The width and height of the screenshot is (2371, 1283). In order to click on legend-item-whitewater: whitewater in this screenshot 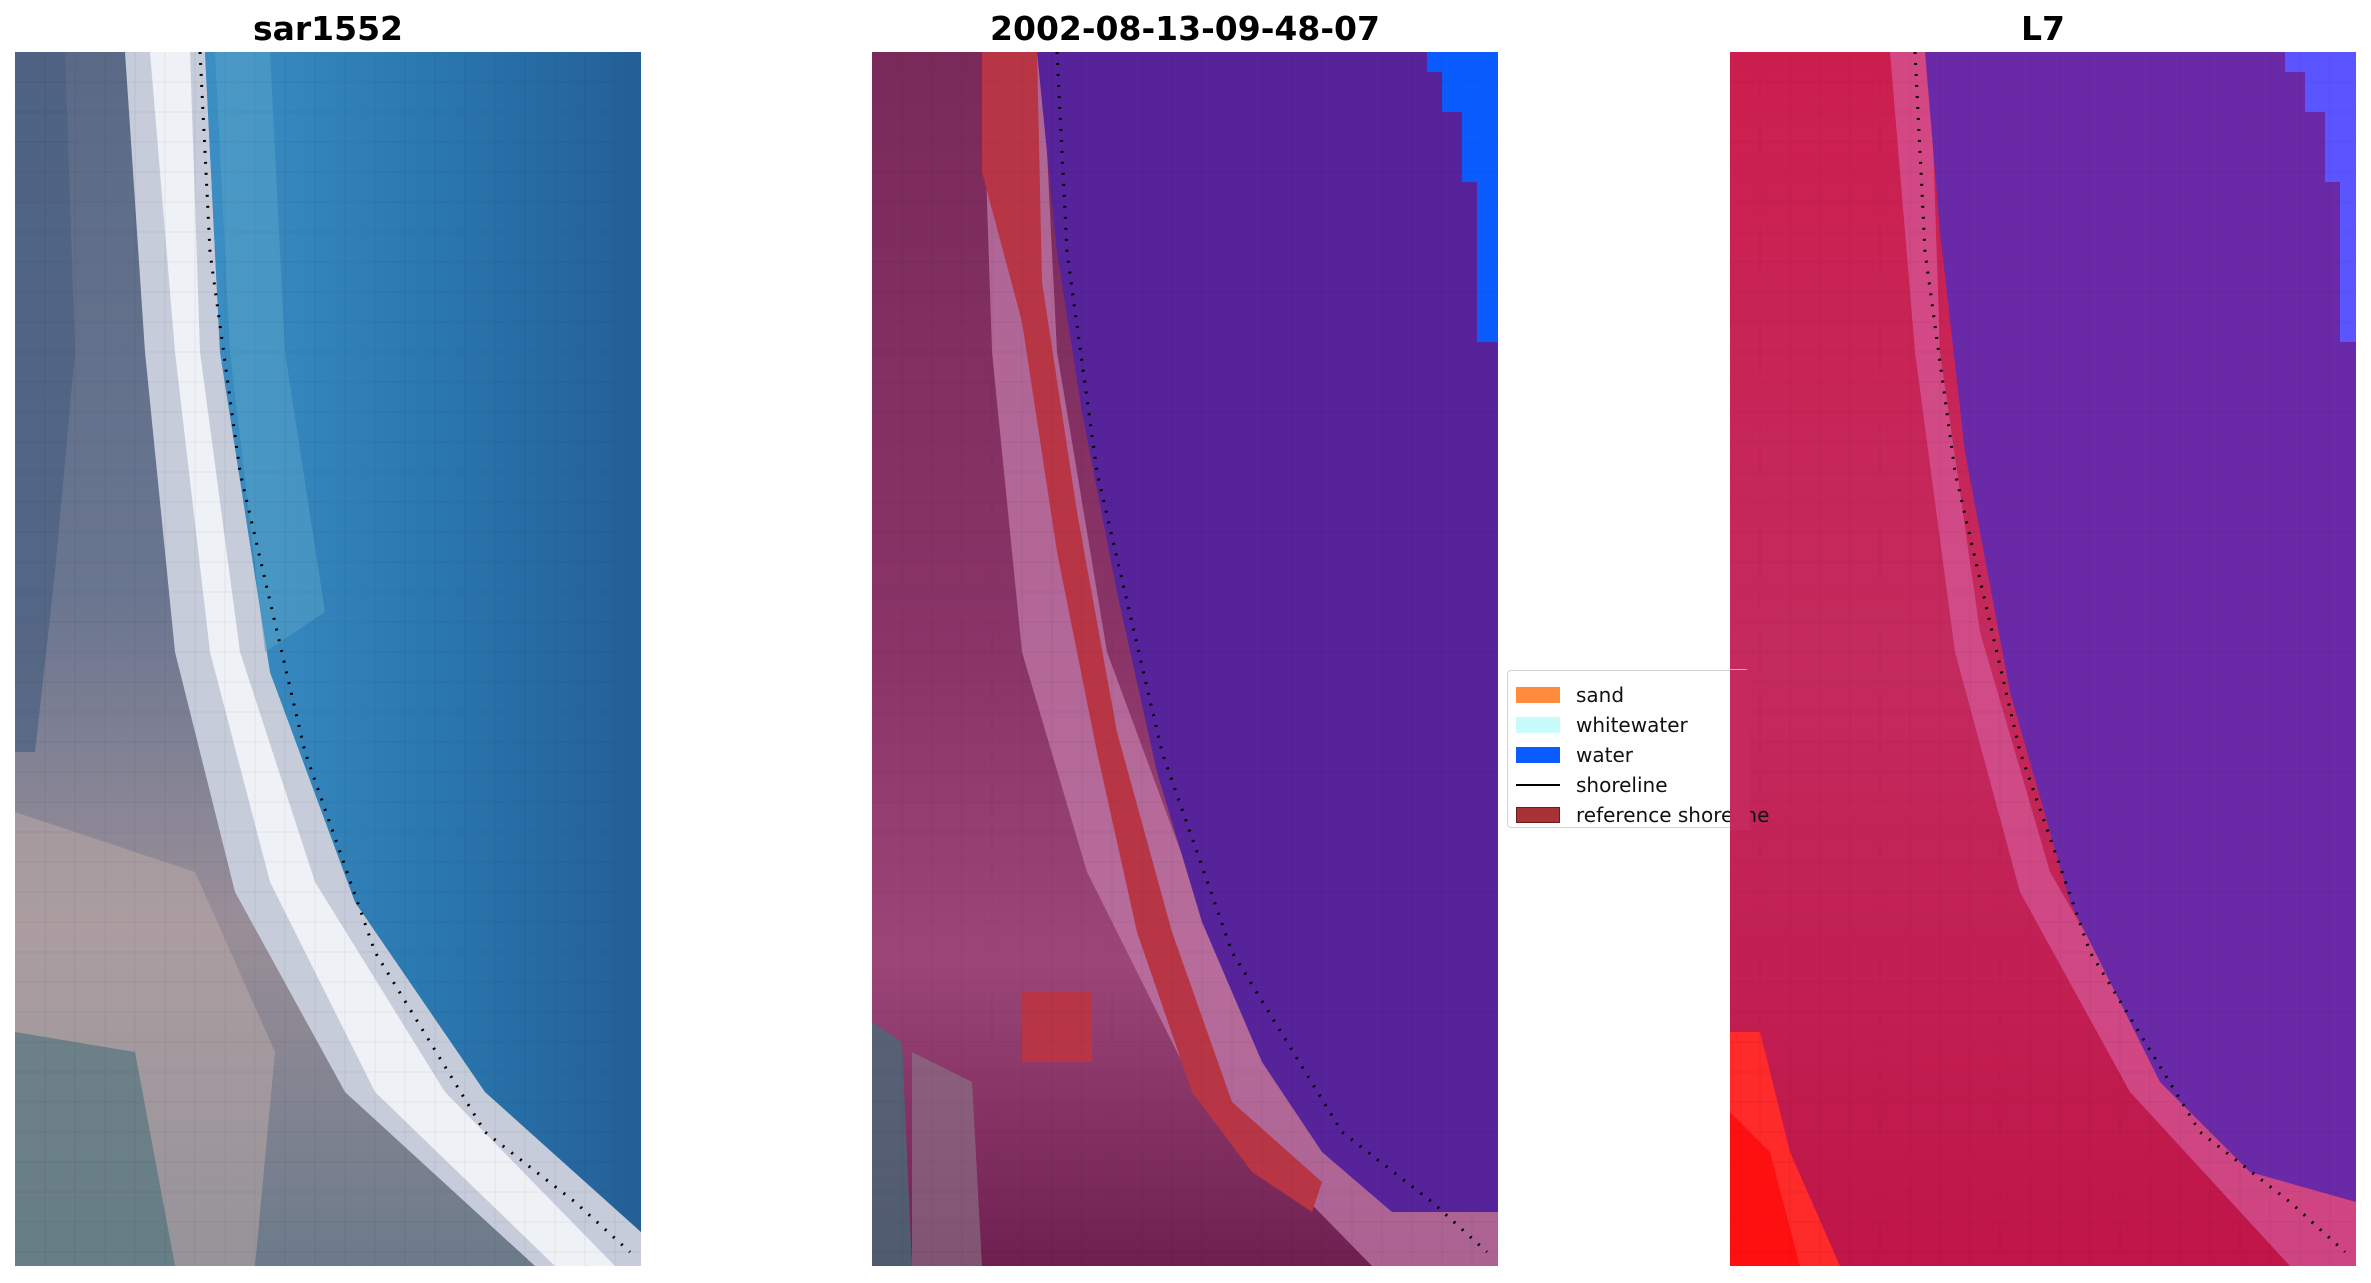, I will do `click(1602, 725)`.